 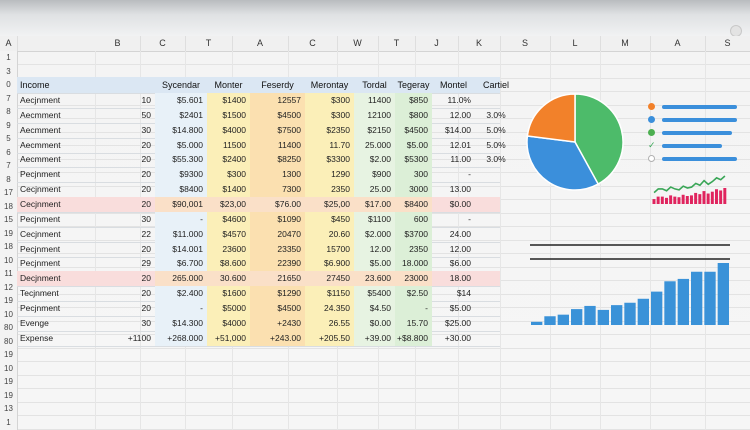 What do you see at coordinates (228, 204) in the screenshot?
I see `table-cell: $23,00` at bounding box center [228, 204].